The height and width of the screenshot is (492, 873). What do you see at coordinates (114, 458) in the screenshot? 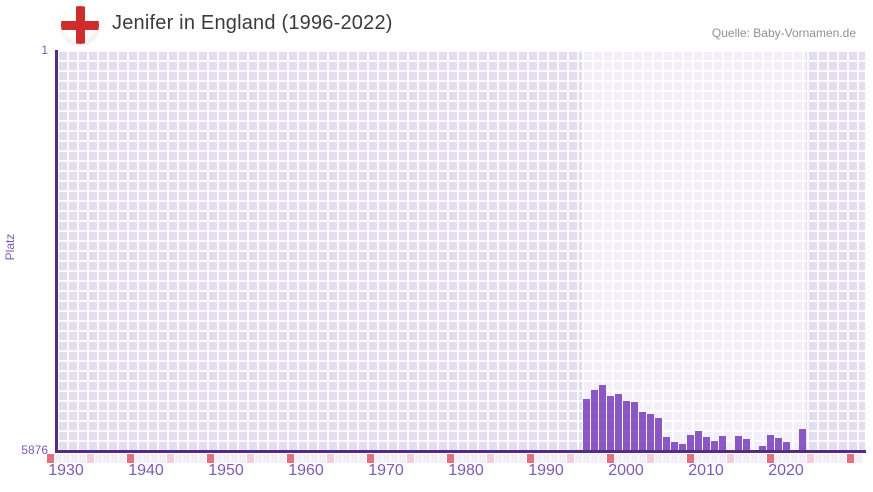
I see `marker-cell-1936` at bounding box center [114, 458].